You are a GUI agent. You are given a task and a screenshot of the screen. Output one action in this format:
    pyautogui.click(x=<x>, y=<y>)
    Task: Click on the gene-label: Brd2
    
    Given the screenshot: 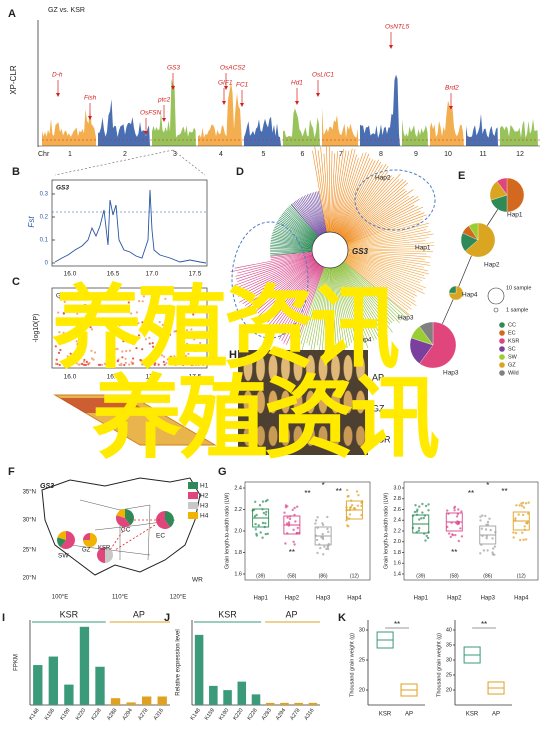 What is the action you would take?
    pyautogui.click(x=452, y=88)
    